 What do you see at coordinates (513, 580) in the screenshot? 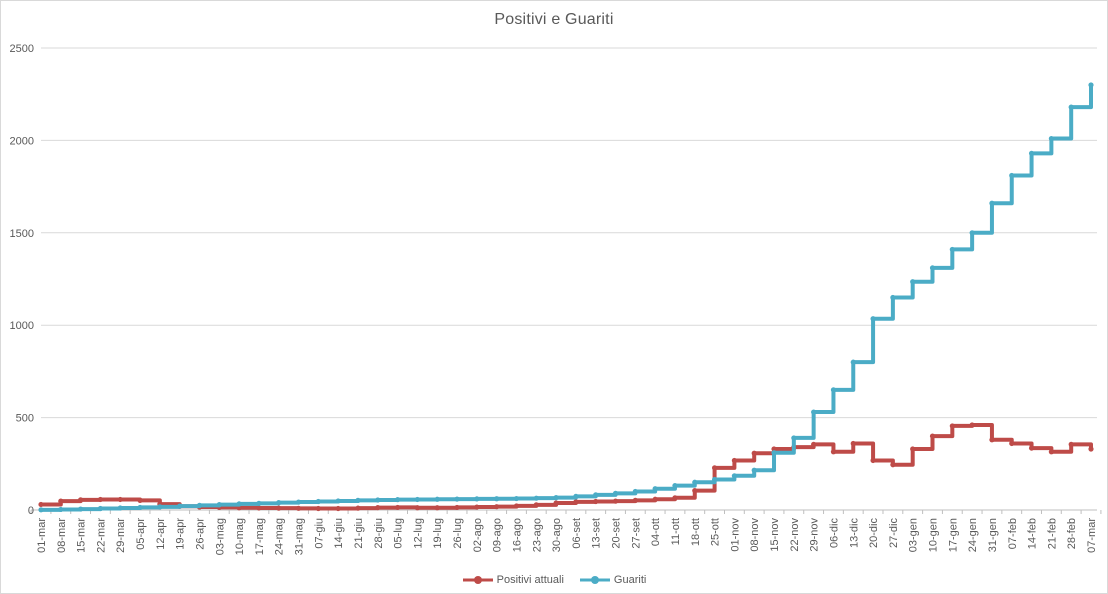
I see `legend-item-positivi-attuali: Positivi attuali` at bounding box center [513, 580].